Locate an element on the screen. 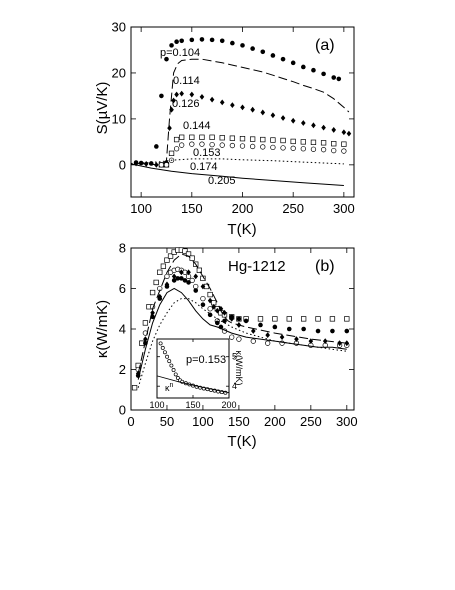 The image size is (455, 590). x-tick-label: 100 is located at coordinates (141, 208).